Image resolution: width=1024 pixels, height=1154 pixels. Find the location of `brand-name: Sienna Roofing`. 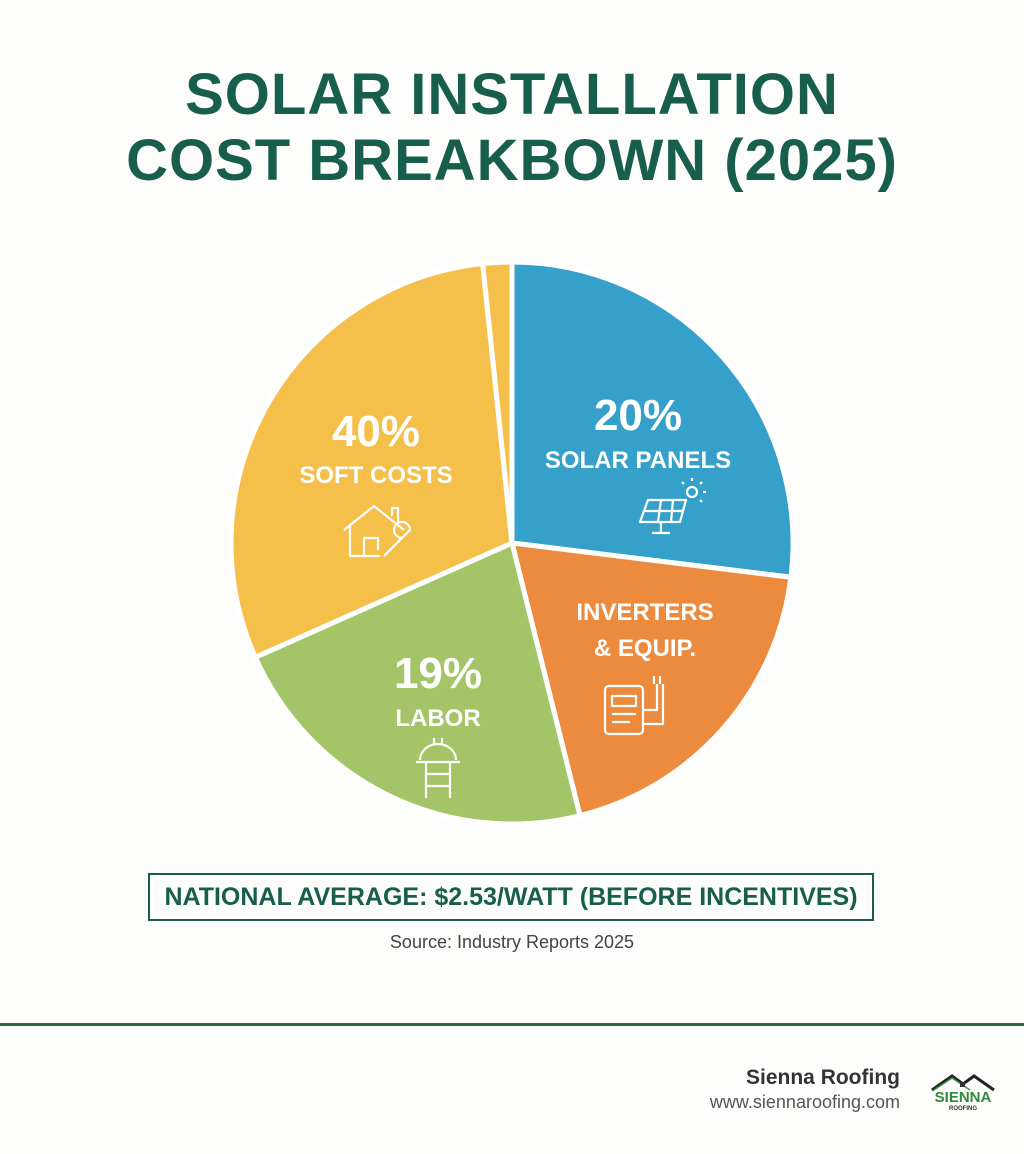

brand-name: Sienna Roofing is located at coordinates (823, 1077).